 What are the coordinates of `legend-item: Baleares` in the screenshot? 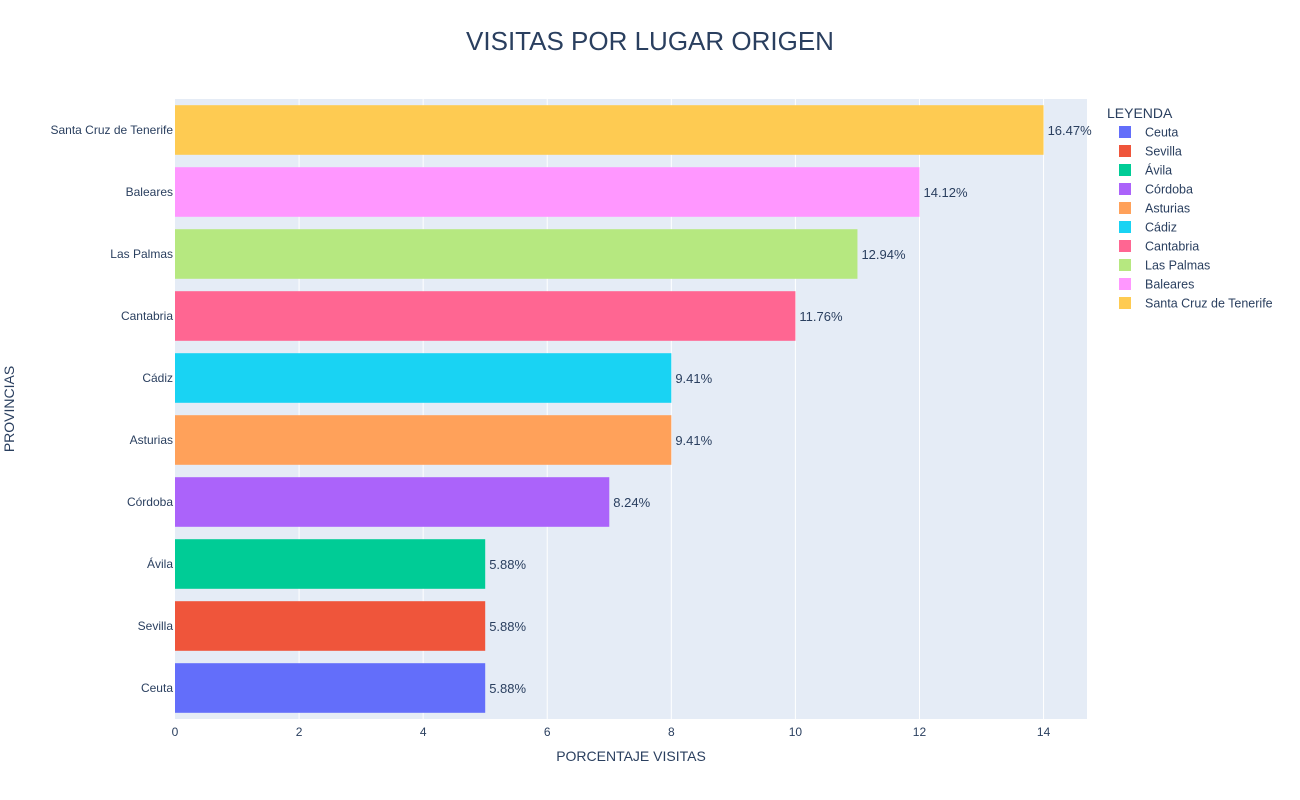 It's located at (1156, 285).